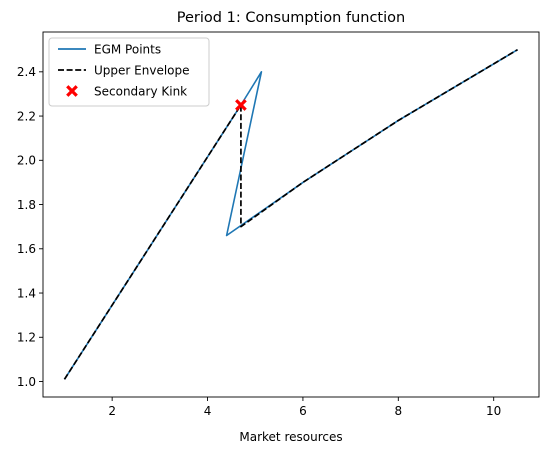 The width and height of the screenshot is (547, 453). I want to click on x-tick-label: 6, so click(303, 411).